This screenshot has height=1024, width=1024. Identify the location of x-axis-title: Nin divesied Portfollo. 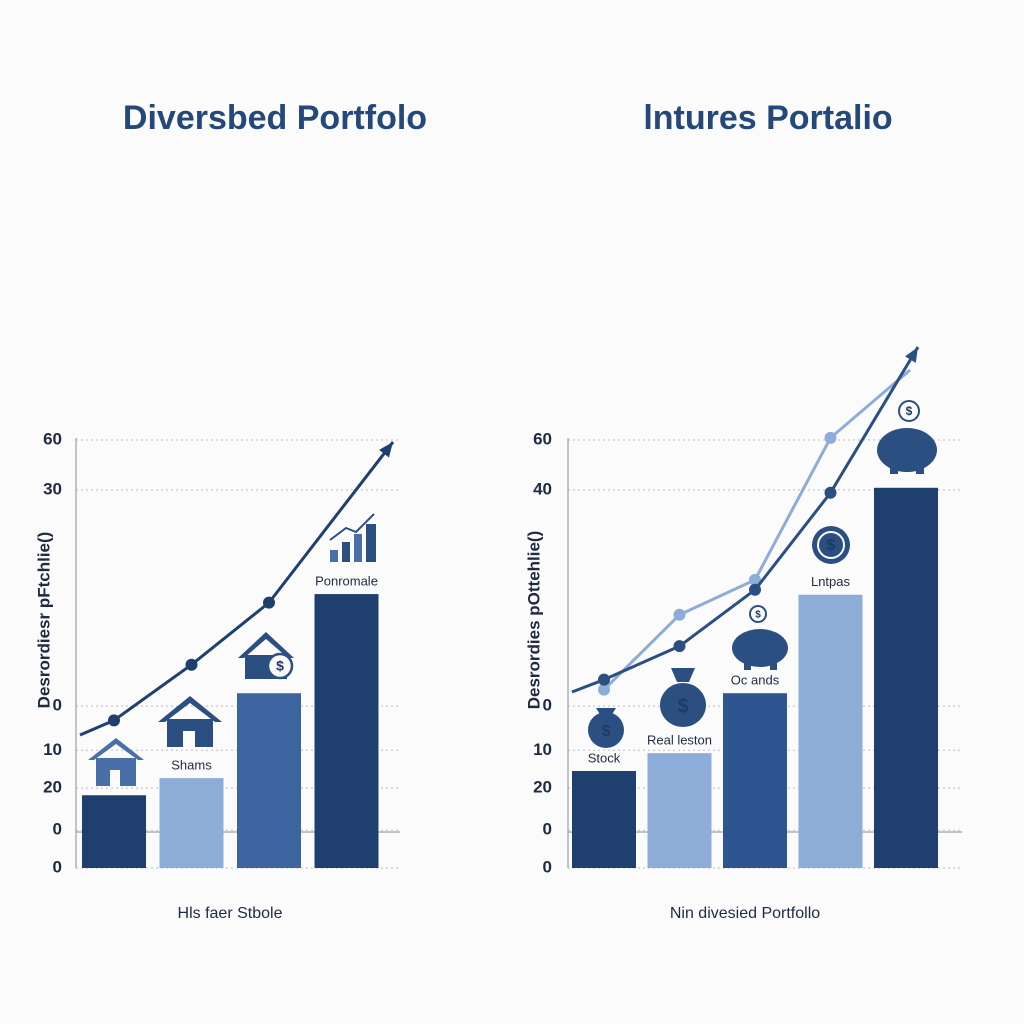
(745, 913).